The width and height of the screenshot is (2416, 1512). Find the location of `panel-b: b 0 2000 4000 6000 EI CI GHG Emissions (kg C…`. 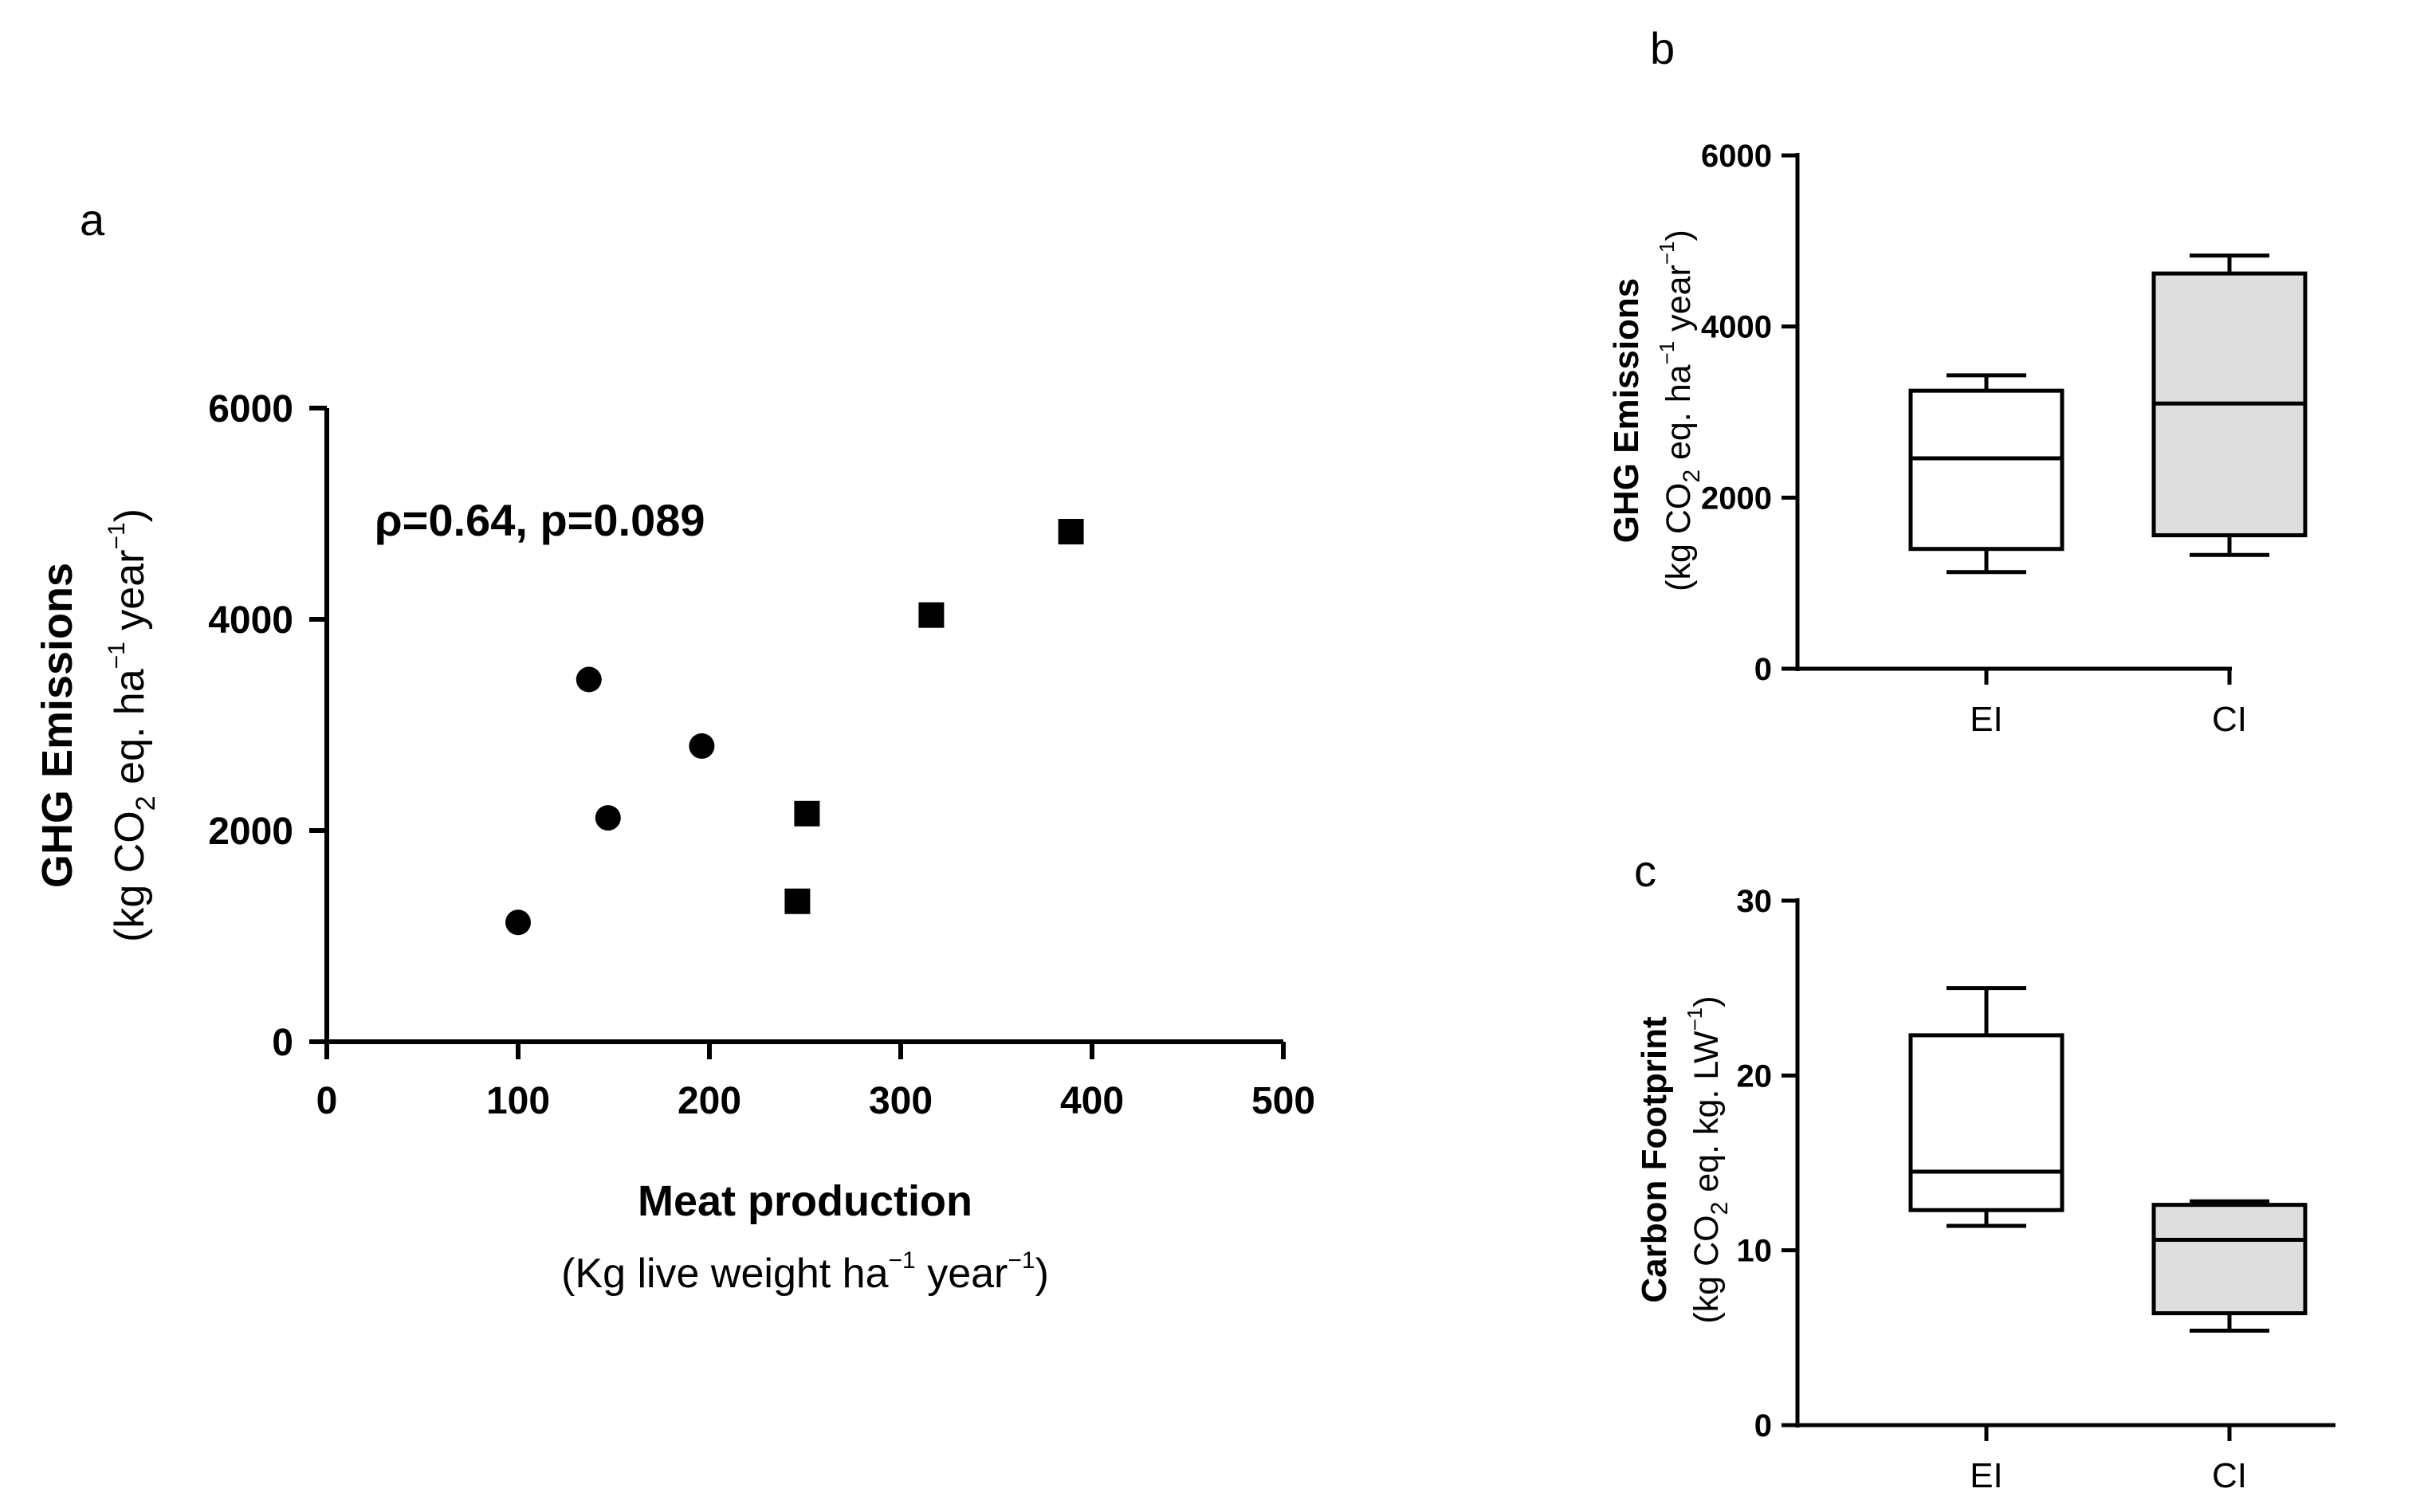

panel-b: b 0 2000 4000 6000 EI CI GHG Emissions (kg C… is located at coordinates (1958, 381).